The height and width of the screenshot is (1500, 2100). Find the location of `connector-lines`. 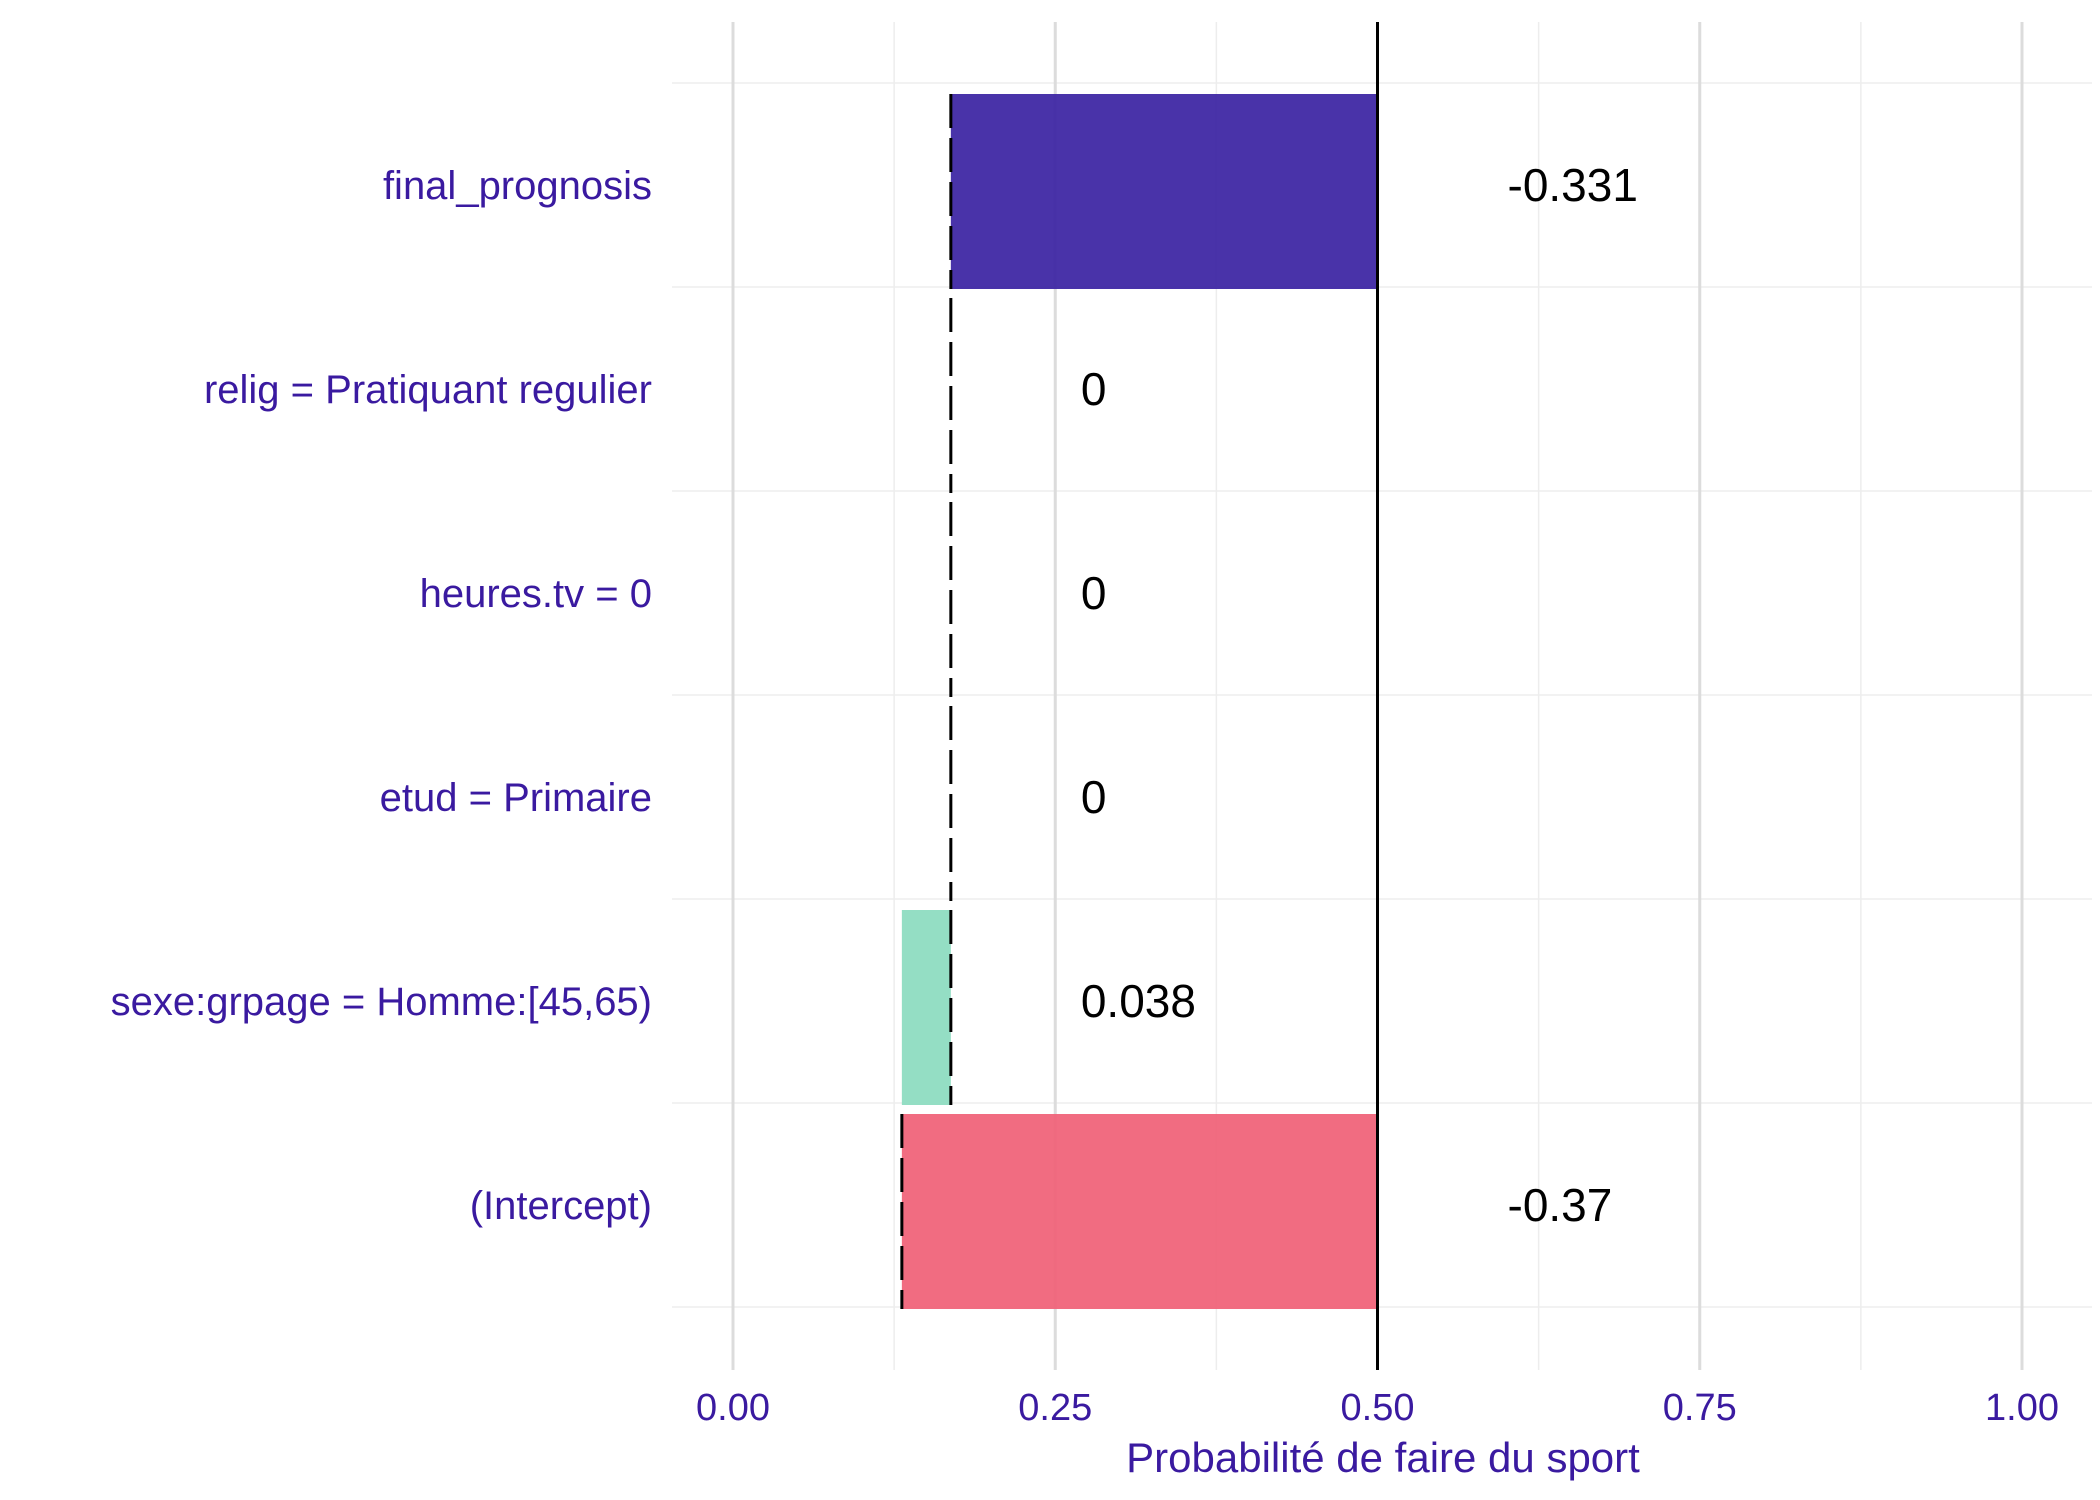

connector-lines is located at coordinates (926, 701).